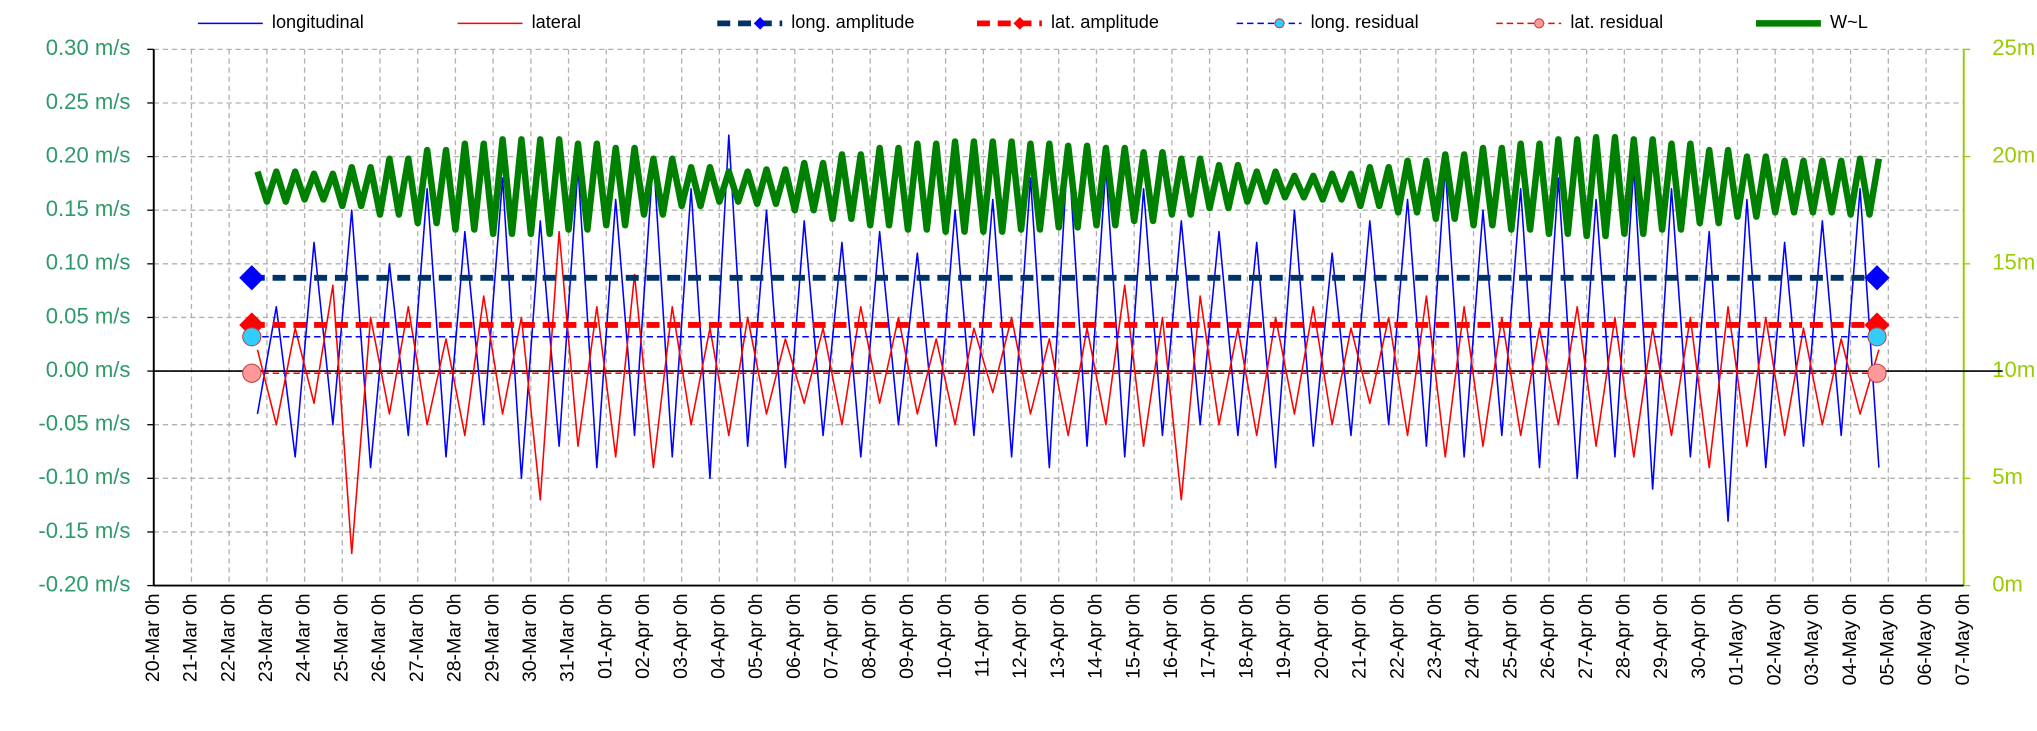 The width and height of the screenshot is (2037, 731). I want to click on x-tick-label: 11-Apr 0h, so click(982, 635).